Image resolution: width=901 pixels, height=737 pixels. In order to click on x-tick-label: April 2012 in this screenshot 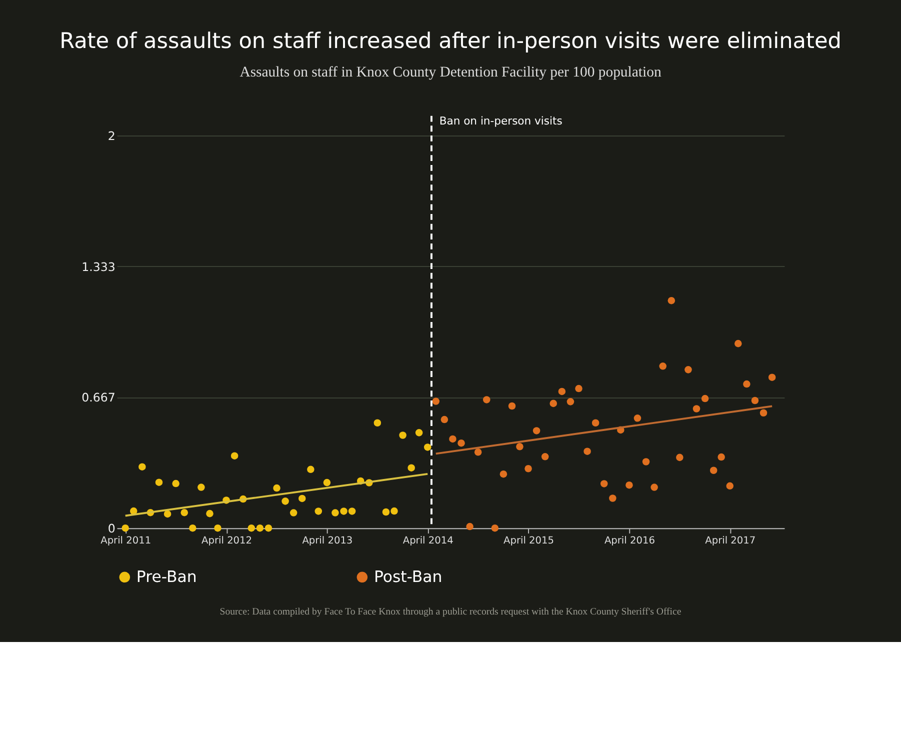, I will do `click(227, 540)`.